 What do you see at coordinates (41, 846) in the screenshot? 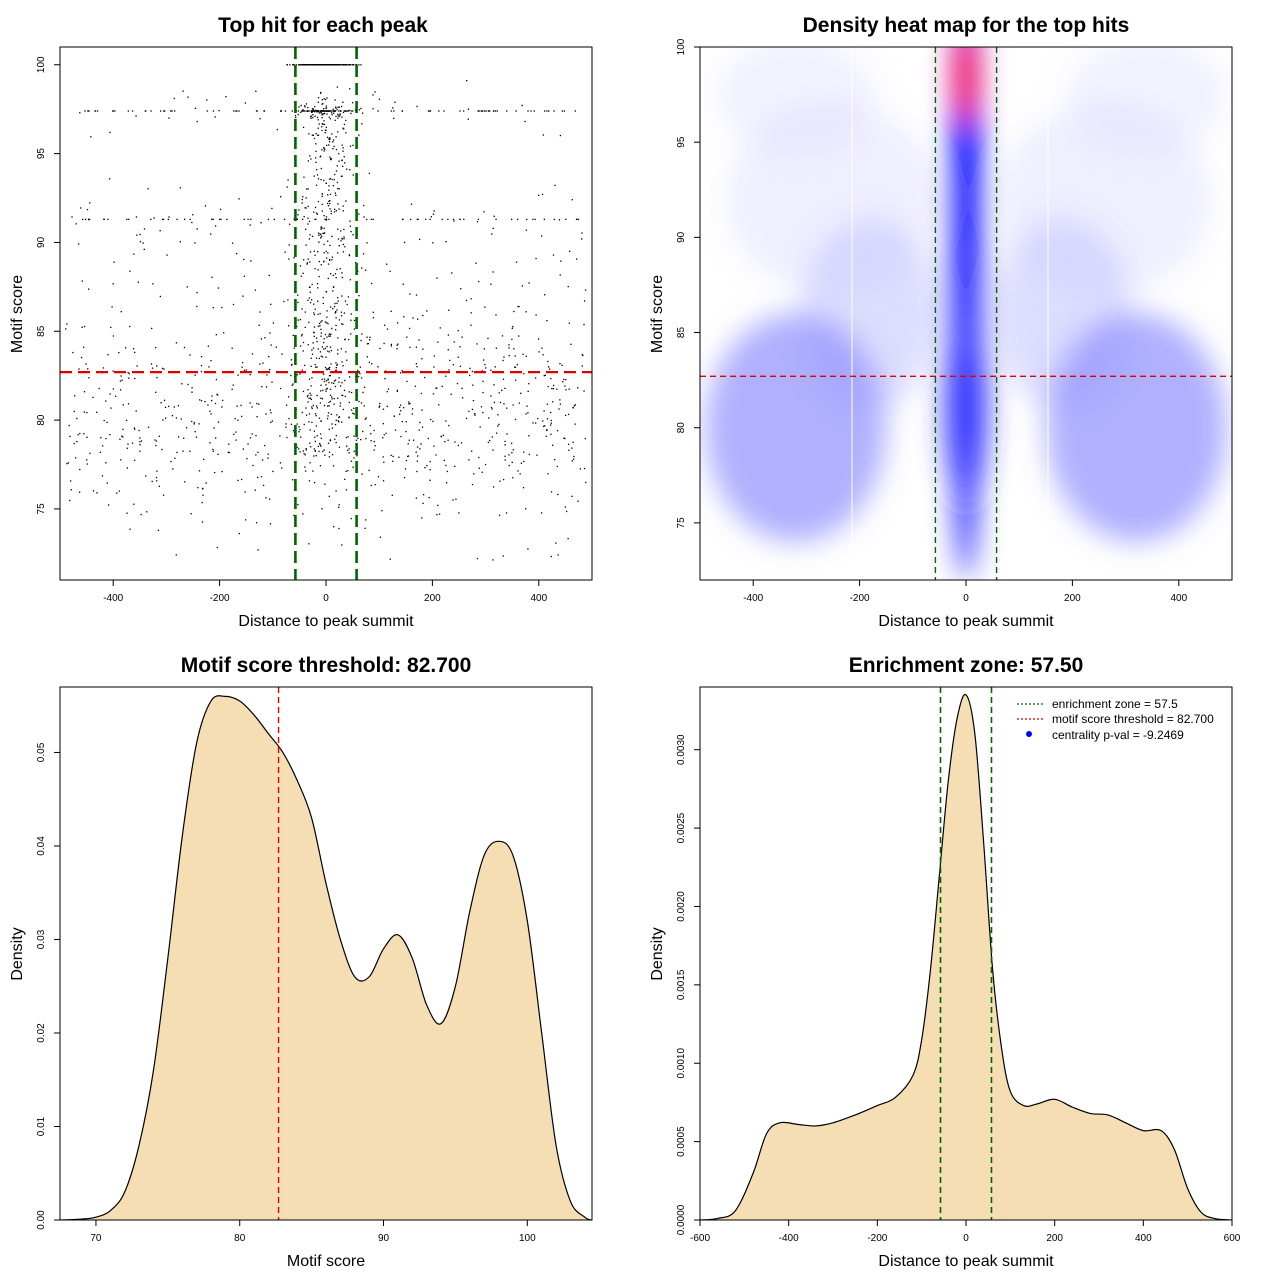
I see `y-tick-label: 0.04` at bounding box center [41, 846].